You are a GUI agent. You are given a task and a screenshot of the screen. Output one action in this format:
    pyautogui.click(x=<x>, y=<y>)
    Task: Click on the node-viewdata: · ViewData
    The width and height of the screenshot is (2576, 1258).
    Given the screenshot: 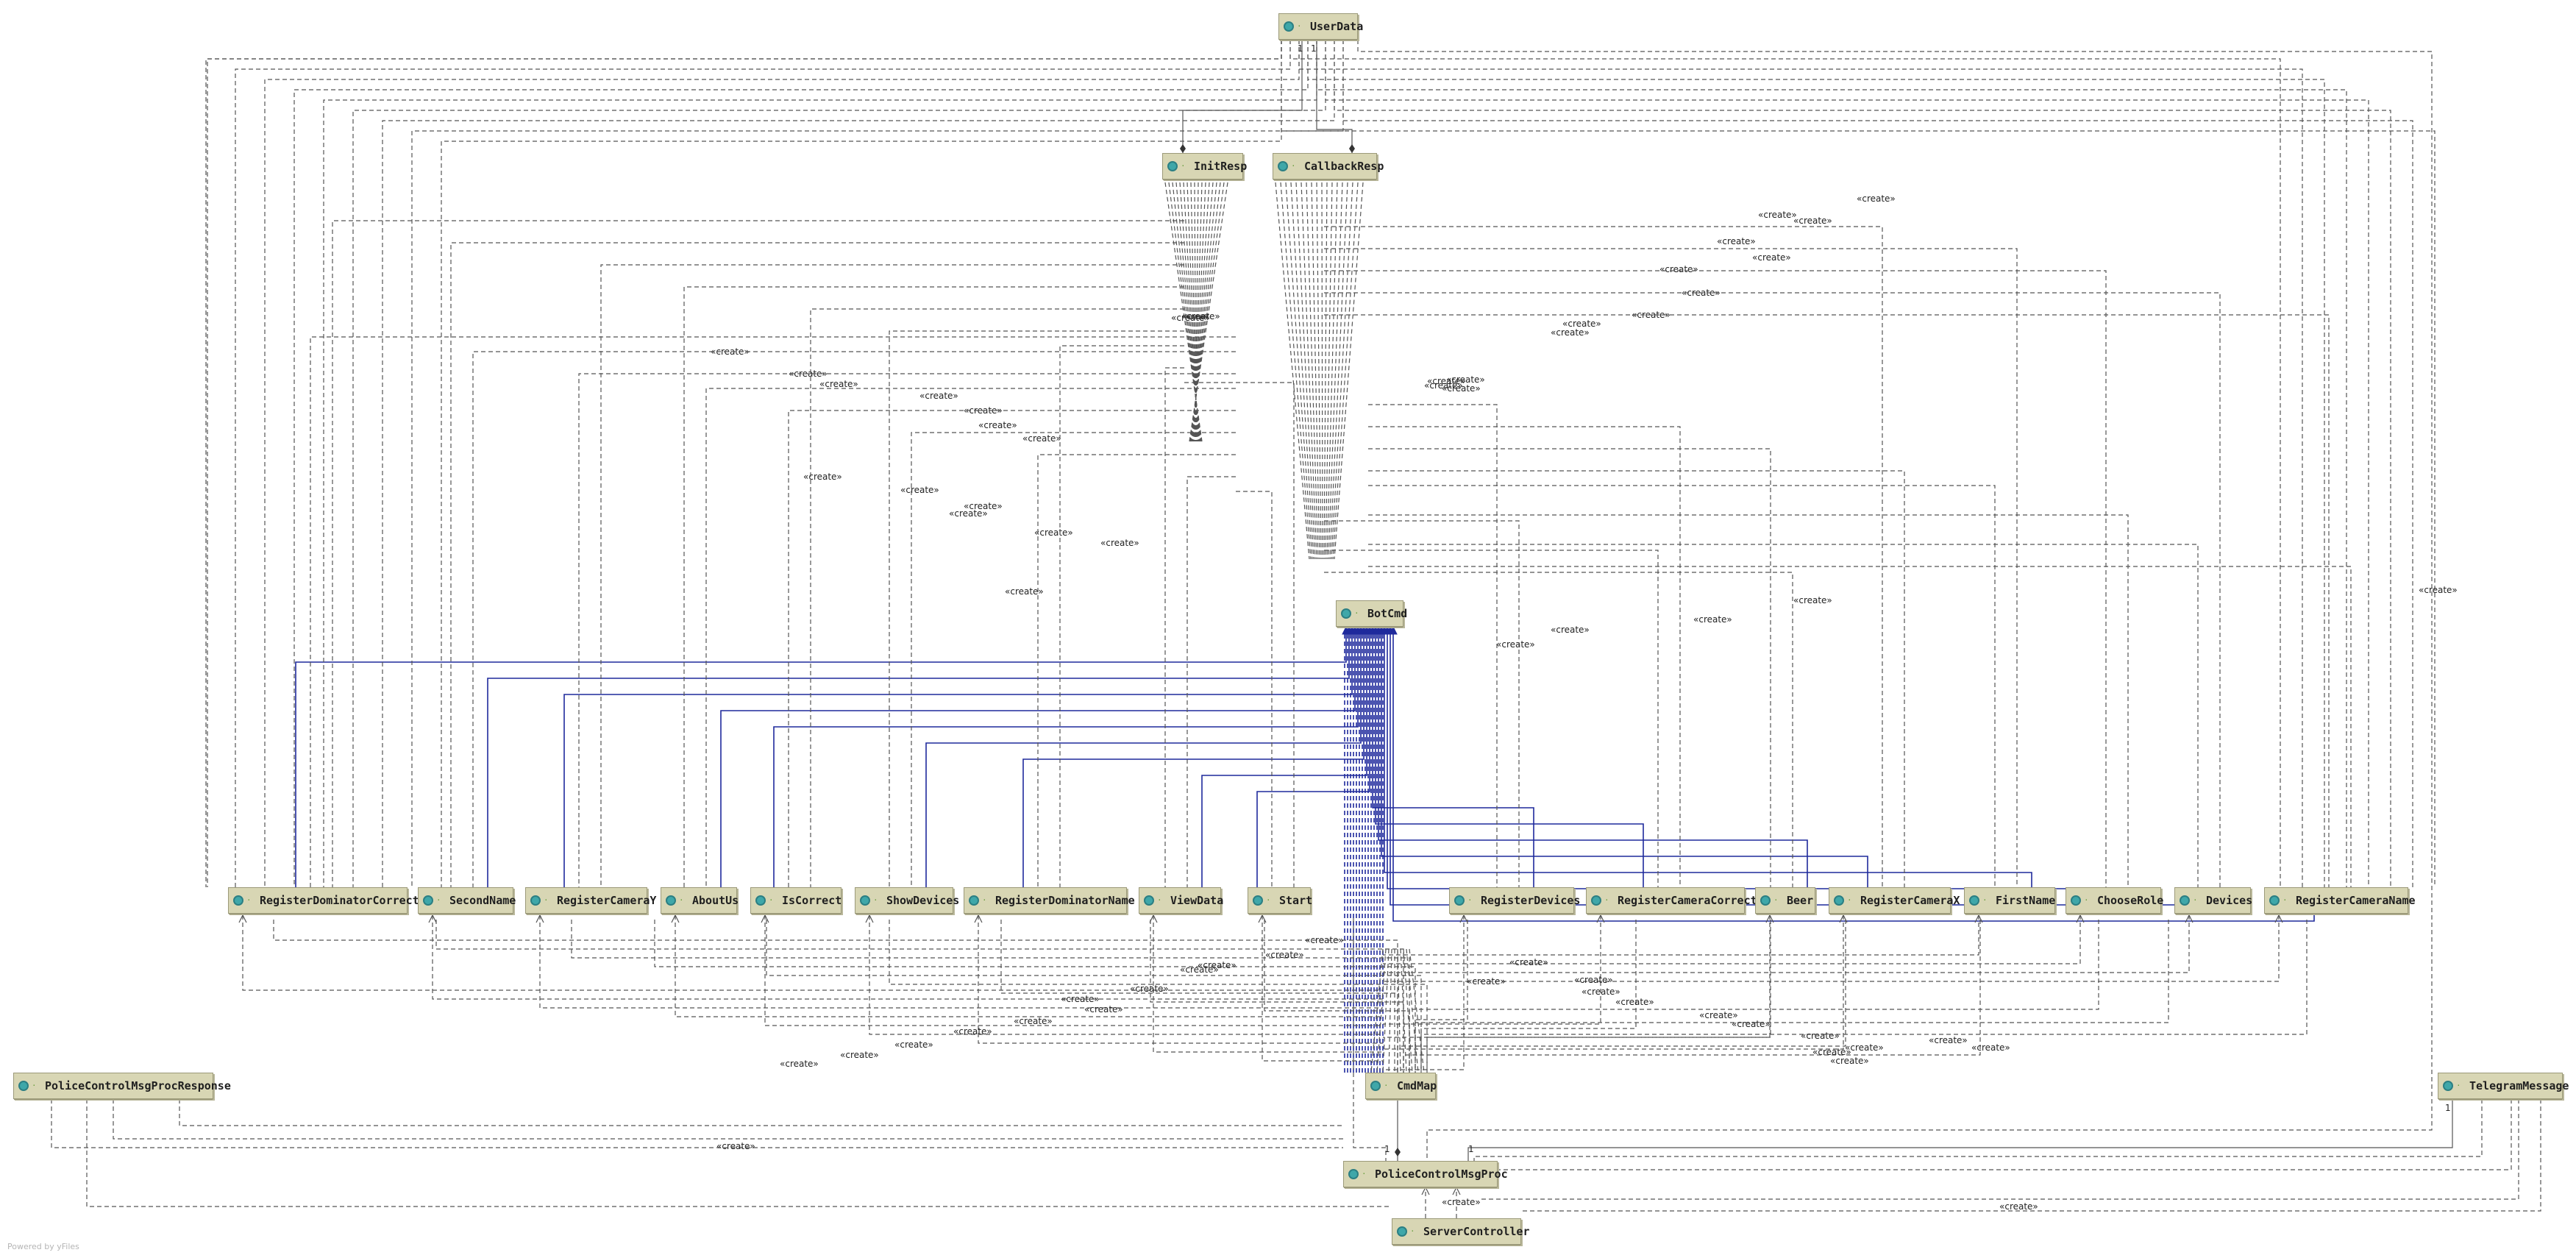 What is the action you would take?
    pyautogui.click(x=1181, y=901)
    